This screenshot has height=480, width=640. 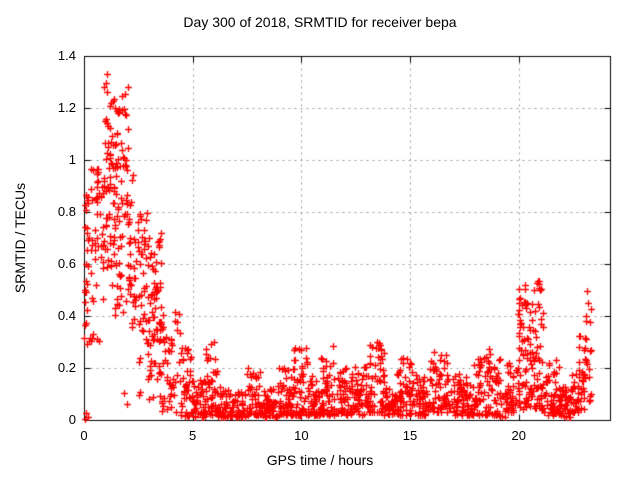 What do you see at coordinates (72, 419) in the screenshot?
I see `y-tick-label: 0` at bounding box center [72, 419].